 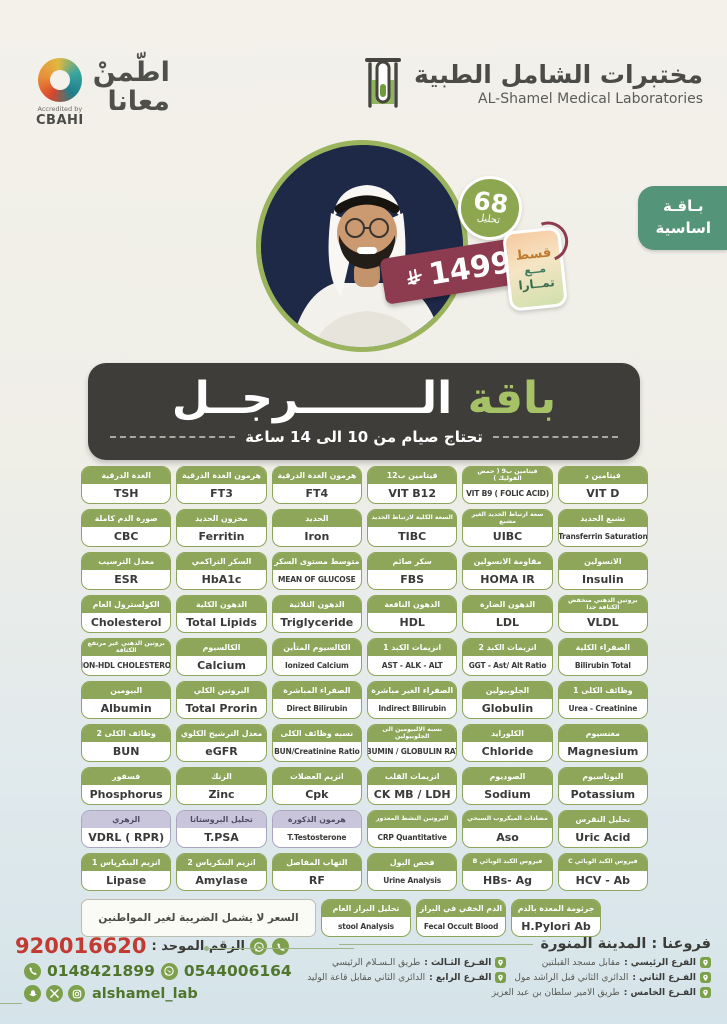 What do you see at coordinates (60, 109) in the screenshot?
I see `accredited-by-label: Accredited by` at bounding box center [60, 109].